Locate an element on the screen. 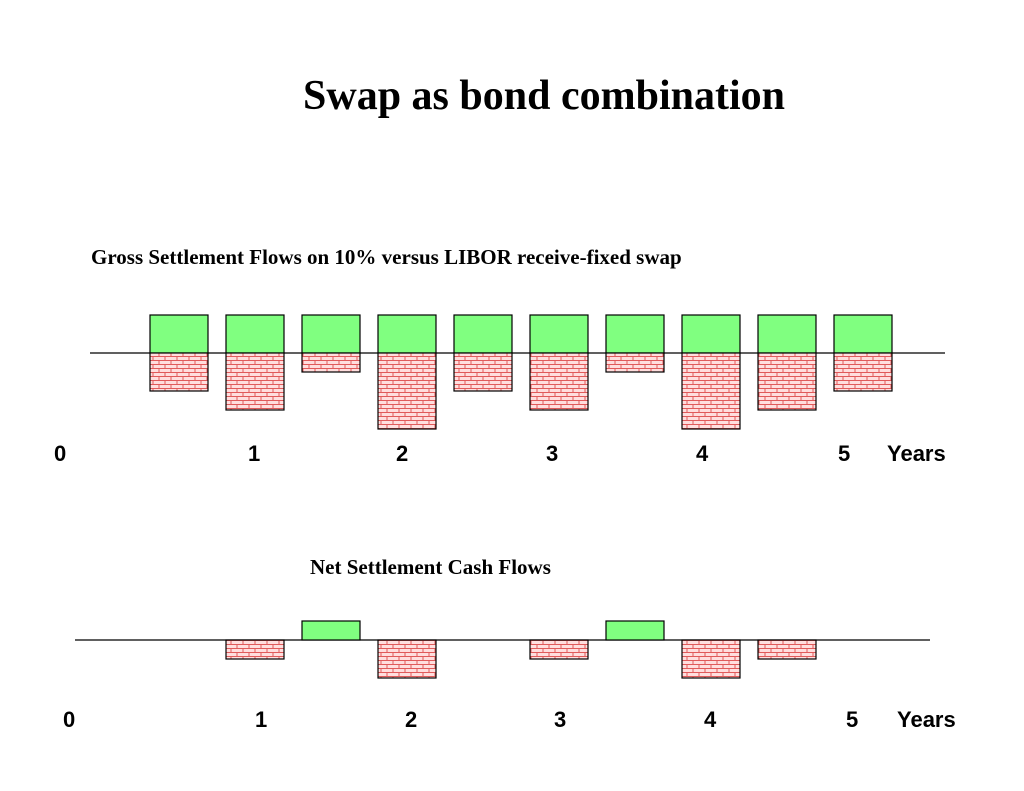  gross-bars is located at coordinates (521, 372).